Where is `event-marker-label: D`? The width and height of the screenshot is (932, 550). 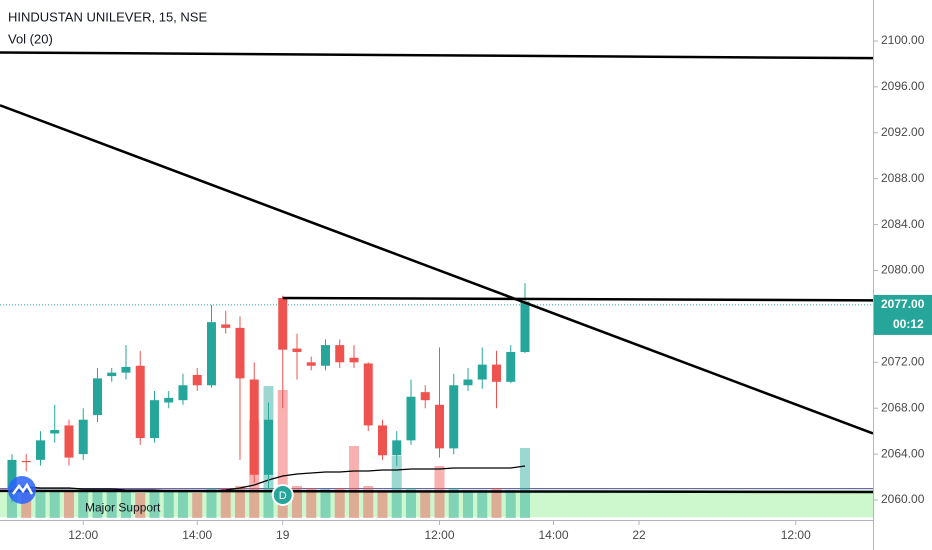 event-marker-label: D is located at coordinates (283, 496).